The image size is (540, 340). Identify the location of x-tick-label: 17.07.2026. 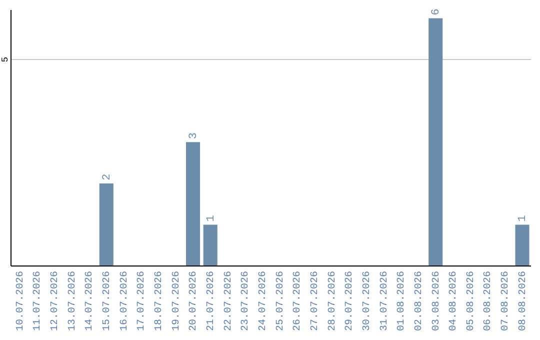
(142, 301).